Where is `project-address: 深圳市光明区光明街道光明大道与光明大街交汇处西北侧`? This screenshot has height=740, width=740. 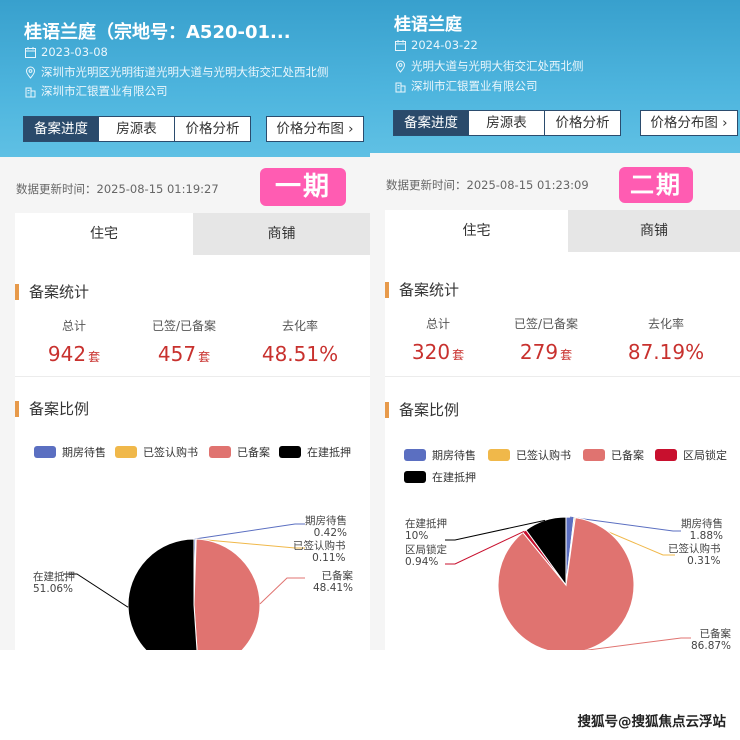
project-address: 深圳市光明区光明街道光明大道与光明大街交汇处西北侧 is located at coordinates (176, 72).